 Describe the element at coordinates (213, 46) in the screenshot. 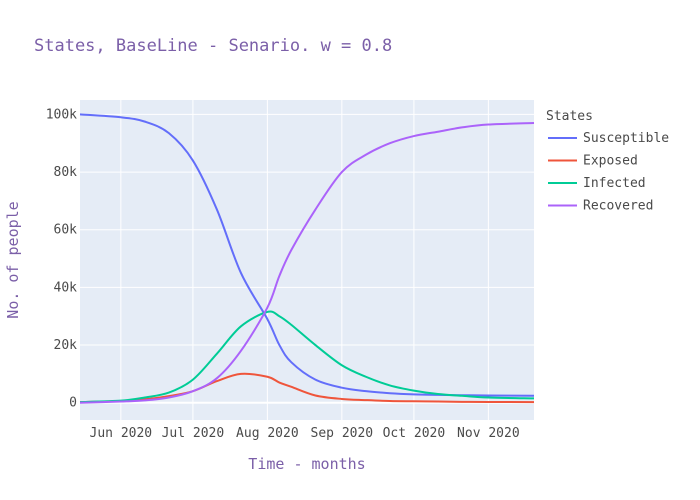

I see `chart-title: States, BaseLine - Senario. w = 0.8` at that location.